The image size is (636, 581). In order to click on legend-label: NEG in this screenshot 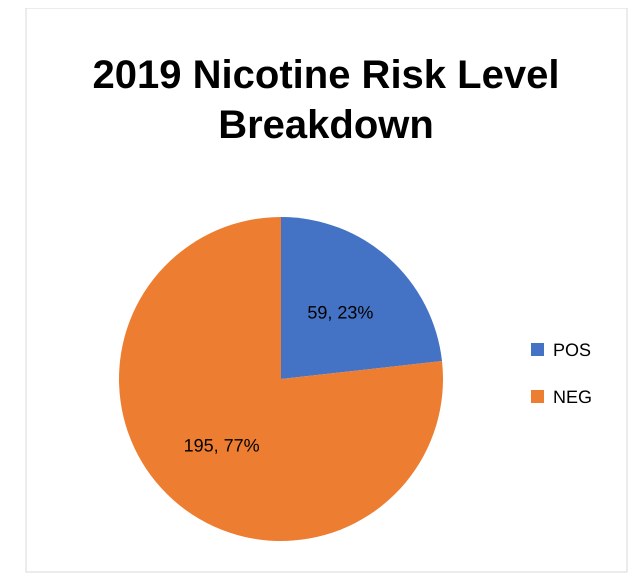, I will do `click(572, 397)`.